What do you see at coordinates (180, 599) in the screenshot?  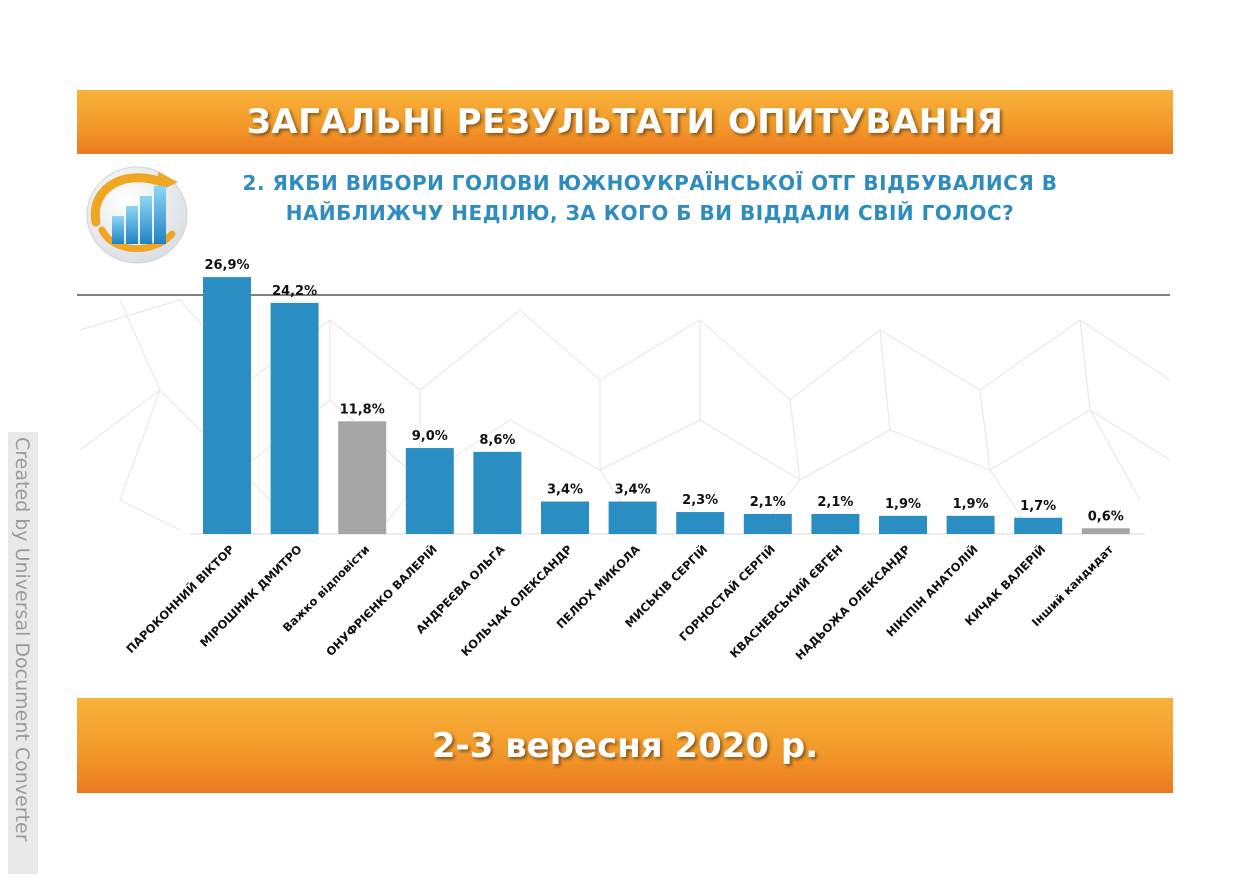 I see `category-label: ПАРОКОННИЙ ВІКТОР` at bounding box center [180, 599].